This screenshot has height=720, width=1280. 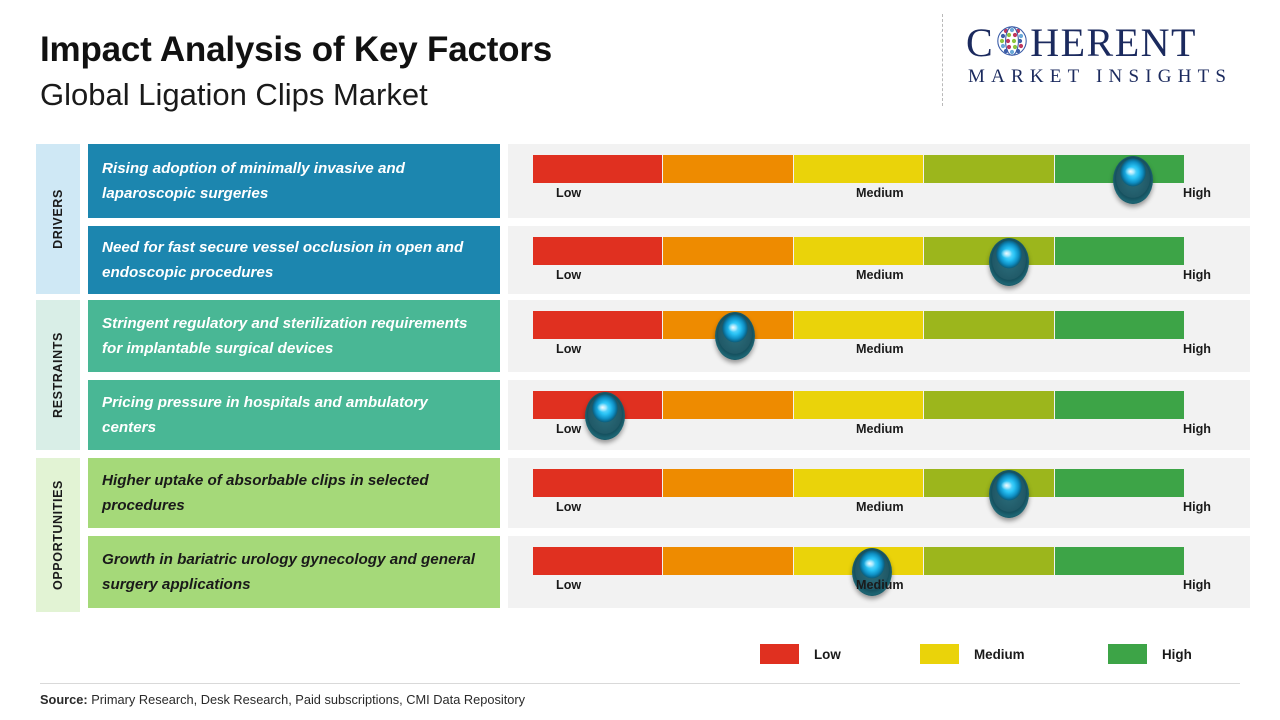 What do you see at coordinates (827, 654) in the screenshot?
I see `legend-label: Low` at bounding box center [827, 654].